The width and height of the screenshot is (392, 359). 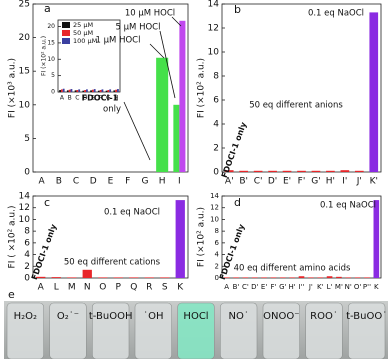 I want to click on x-tick-label: R, so click(x=149, y=288).